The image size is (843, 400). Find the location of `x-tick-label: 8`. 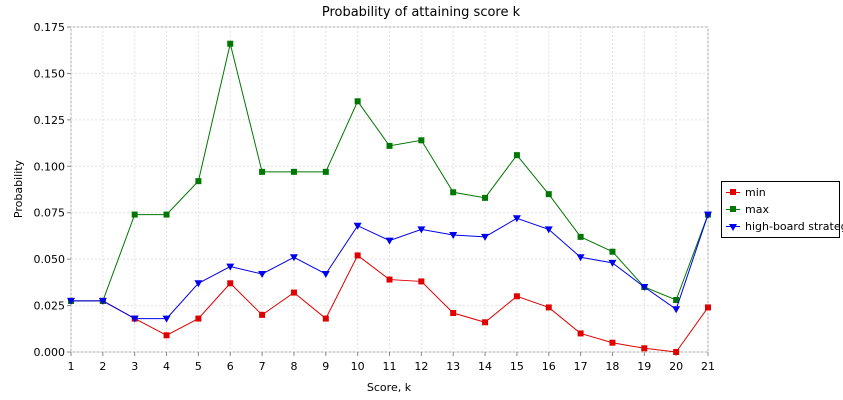

x-tick-label: 8 is located at coordinates (293, 366).